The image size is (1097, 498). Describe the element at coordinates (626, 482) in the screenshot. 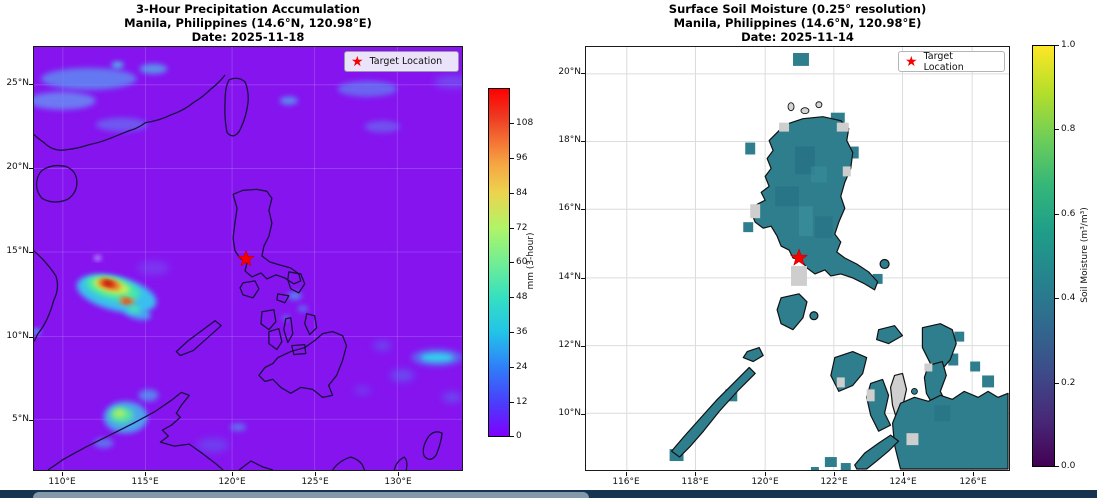

I see `x-tick: 116°E` at that location.